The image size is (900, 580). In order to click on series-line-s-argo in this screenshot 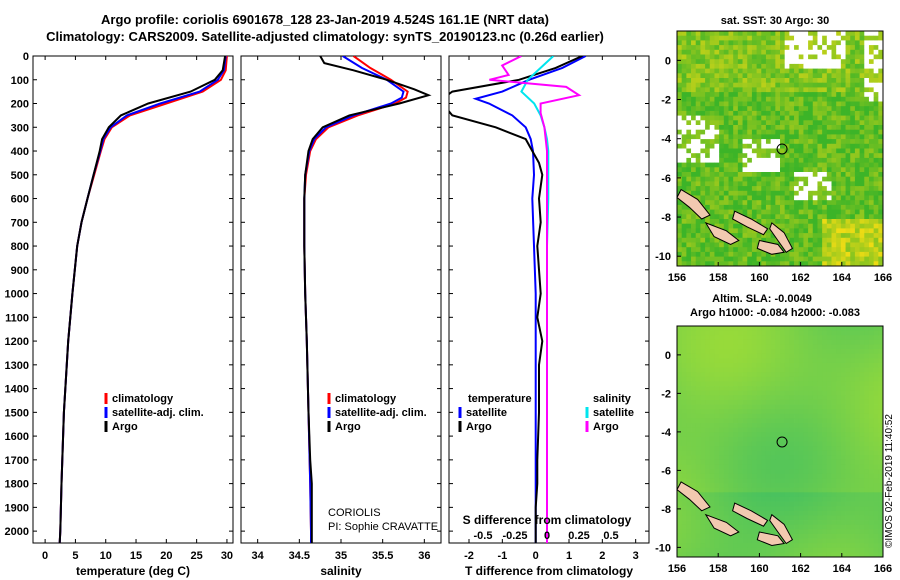, I will do `click(535, 299)`.